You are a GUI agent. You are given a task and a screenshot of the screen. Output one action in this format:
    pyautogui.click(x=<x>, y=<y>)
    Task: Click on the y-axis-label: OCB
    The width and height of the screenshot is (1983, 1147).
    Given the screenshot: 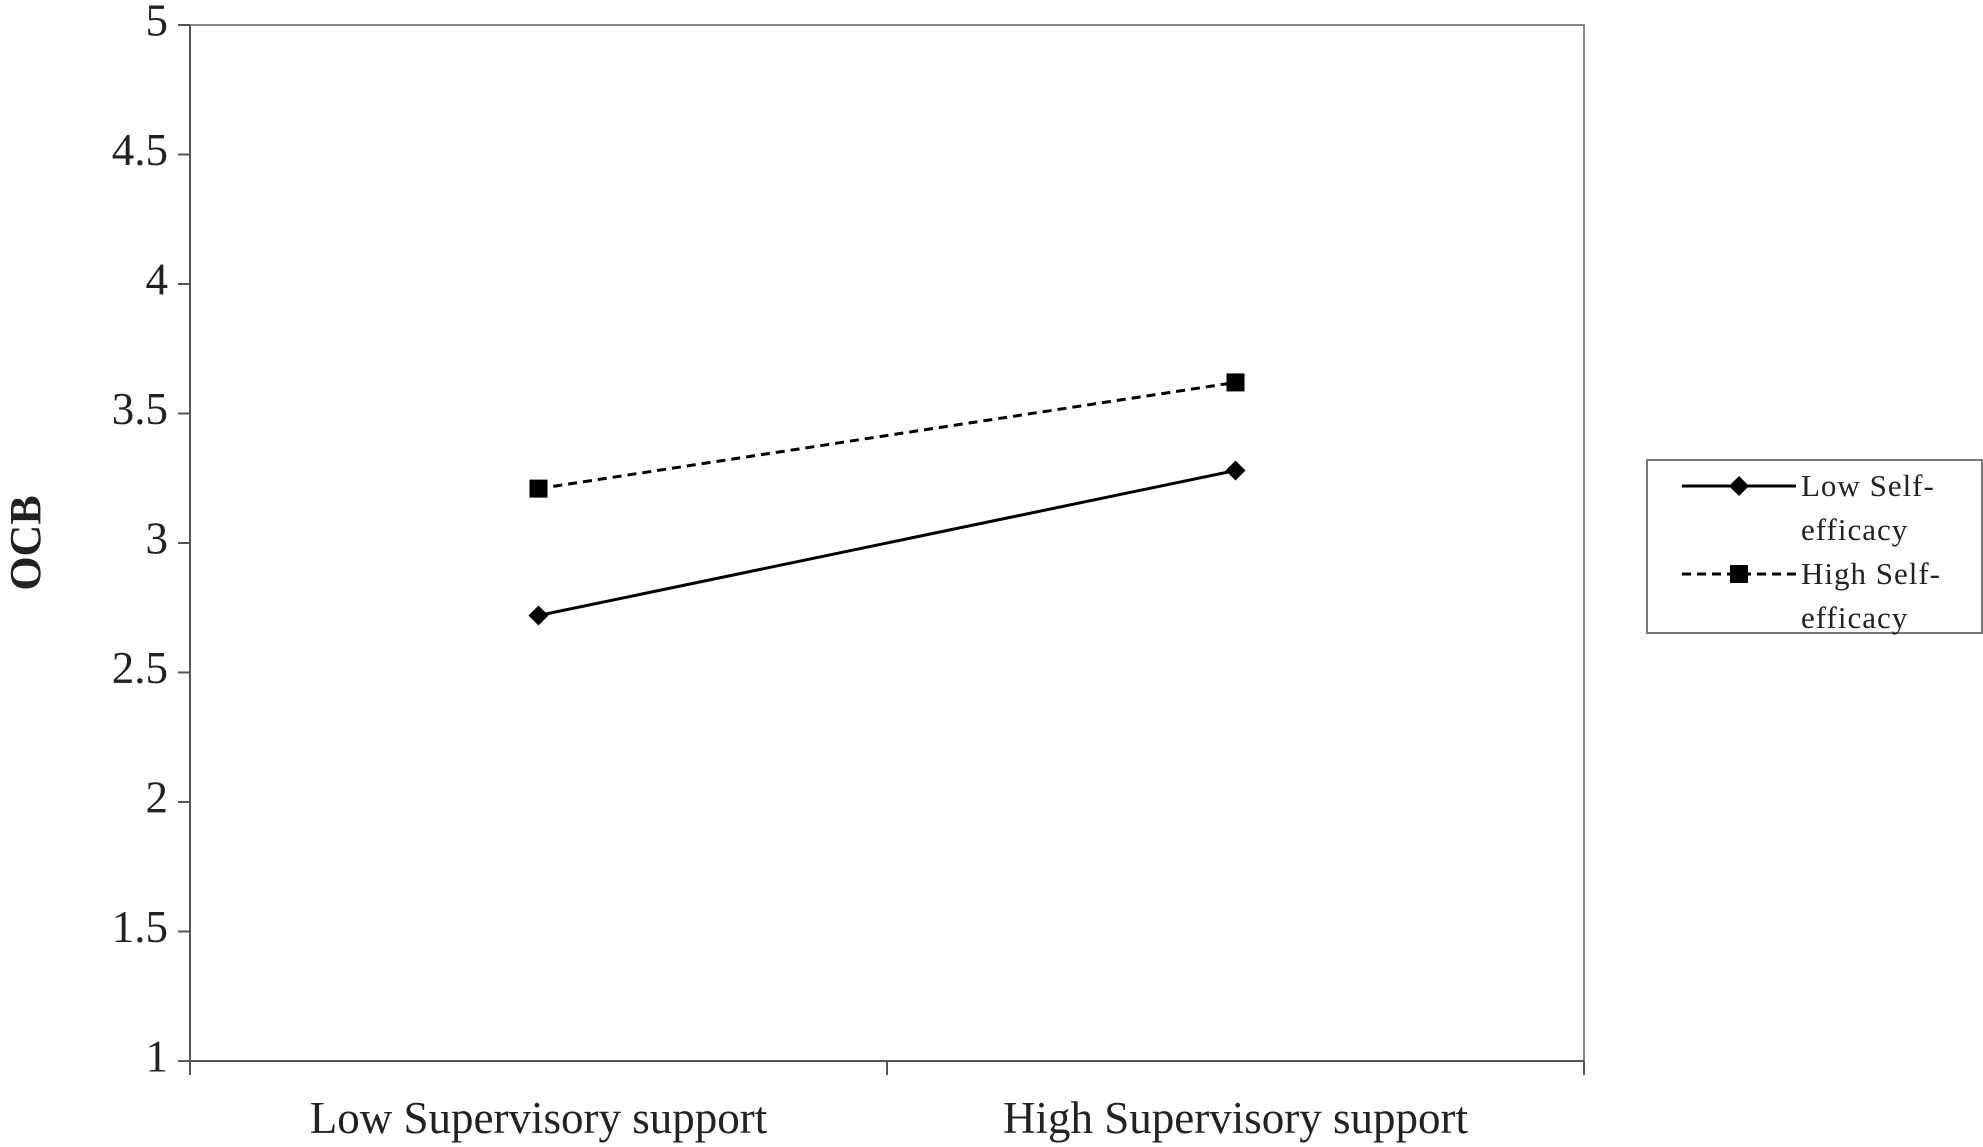 What is the action you would take?
    pyautogui.click(x=25, y=542)
    